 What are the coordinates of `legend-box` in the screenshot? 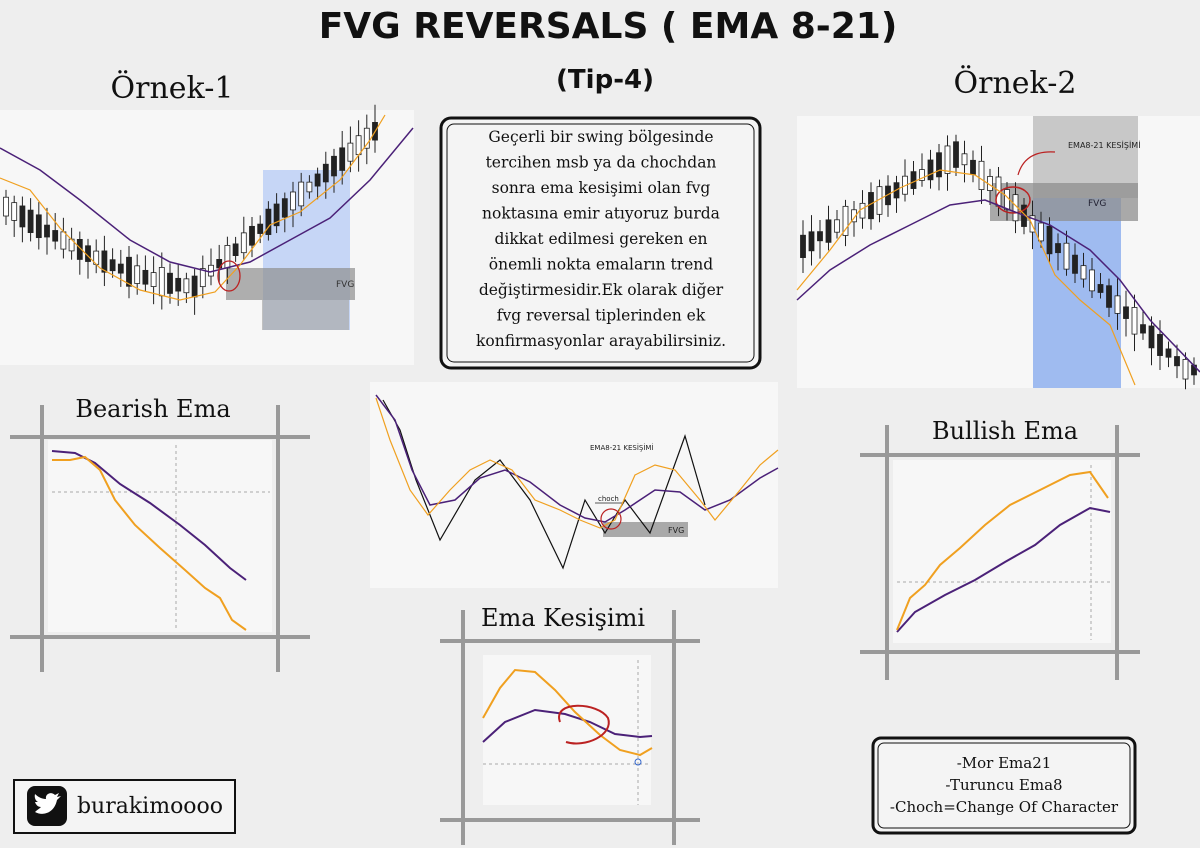 It's located at (1004, 785).